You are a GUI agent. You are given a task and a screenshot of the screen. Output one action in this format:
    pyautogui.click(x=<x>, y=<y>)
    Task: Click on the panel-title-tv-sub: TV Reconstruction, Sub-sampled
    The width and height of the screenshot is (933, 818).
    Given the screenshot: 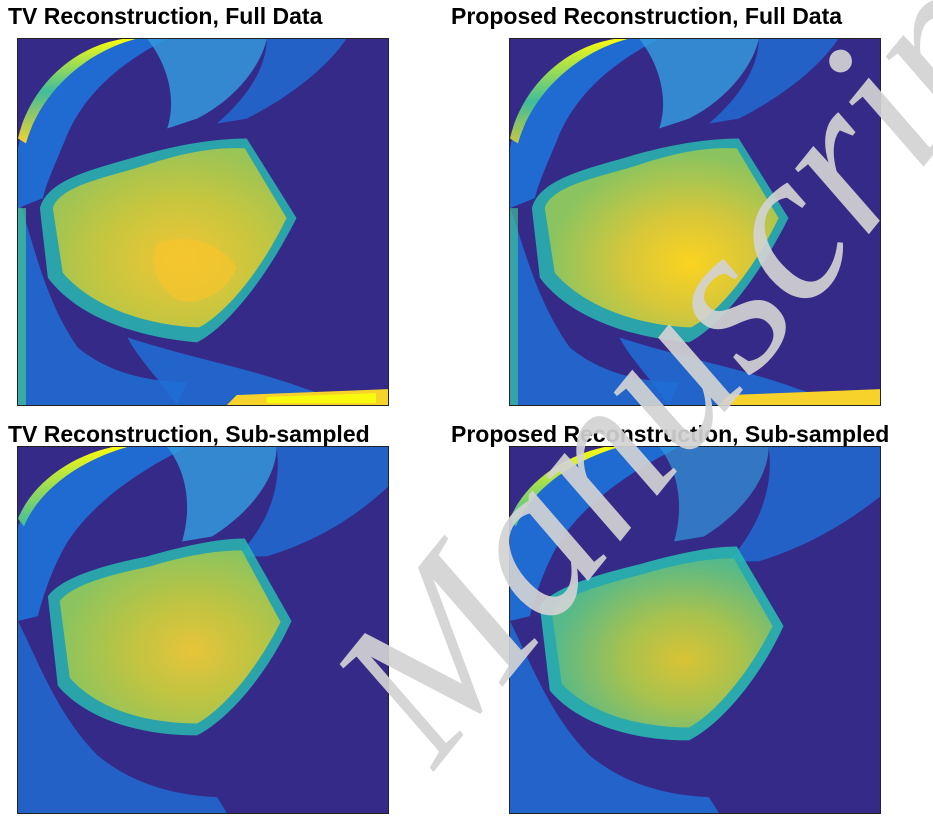 What is the action you would take?
    pyautogui.click(x=189, y=434)
    